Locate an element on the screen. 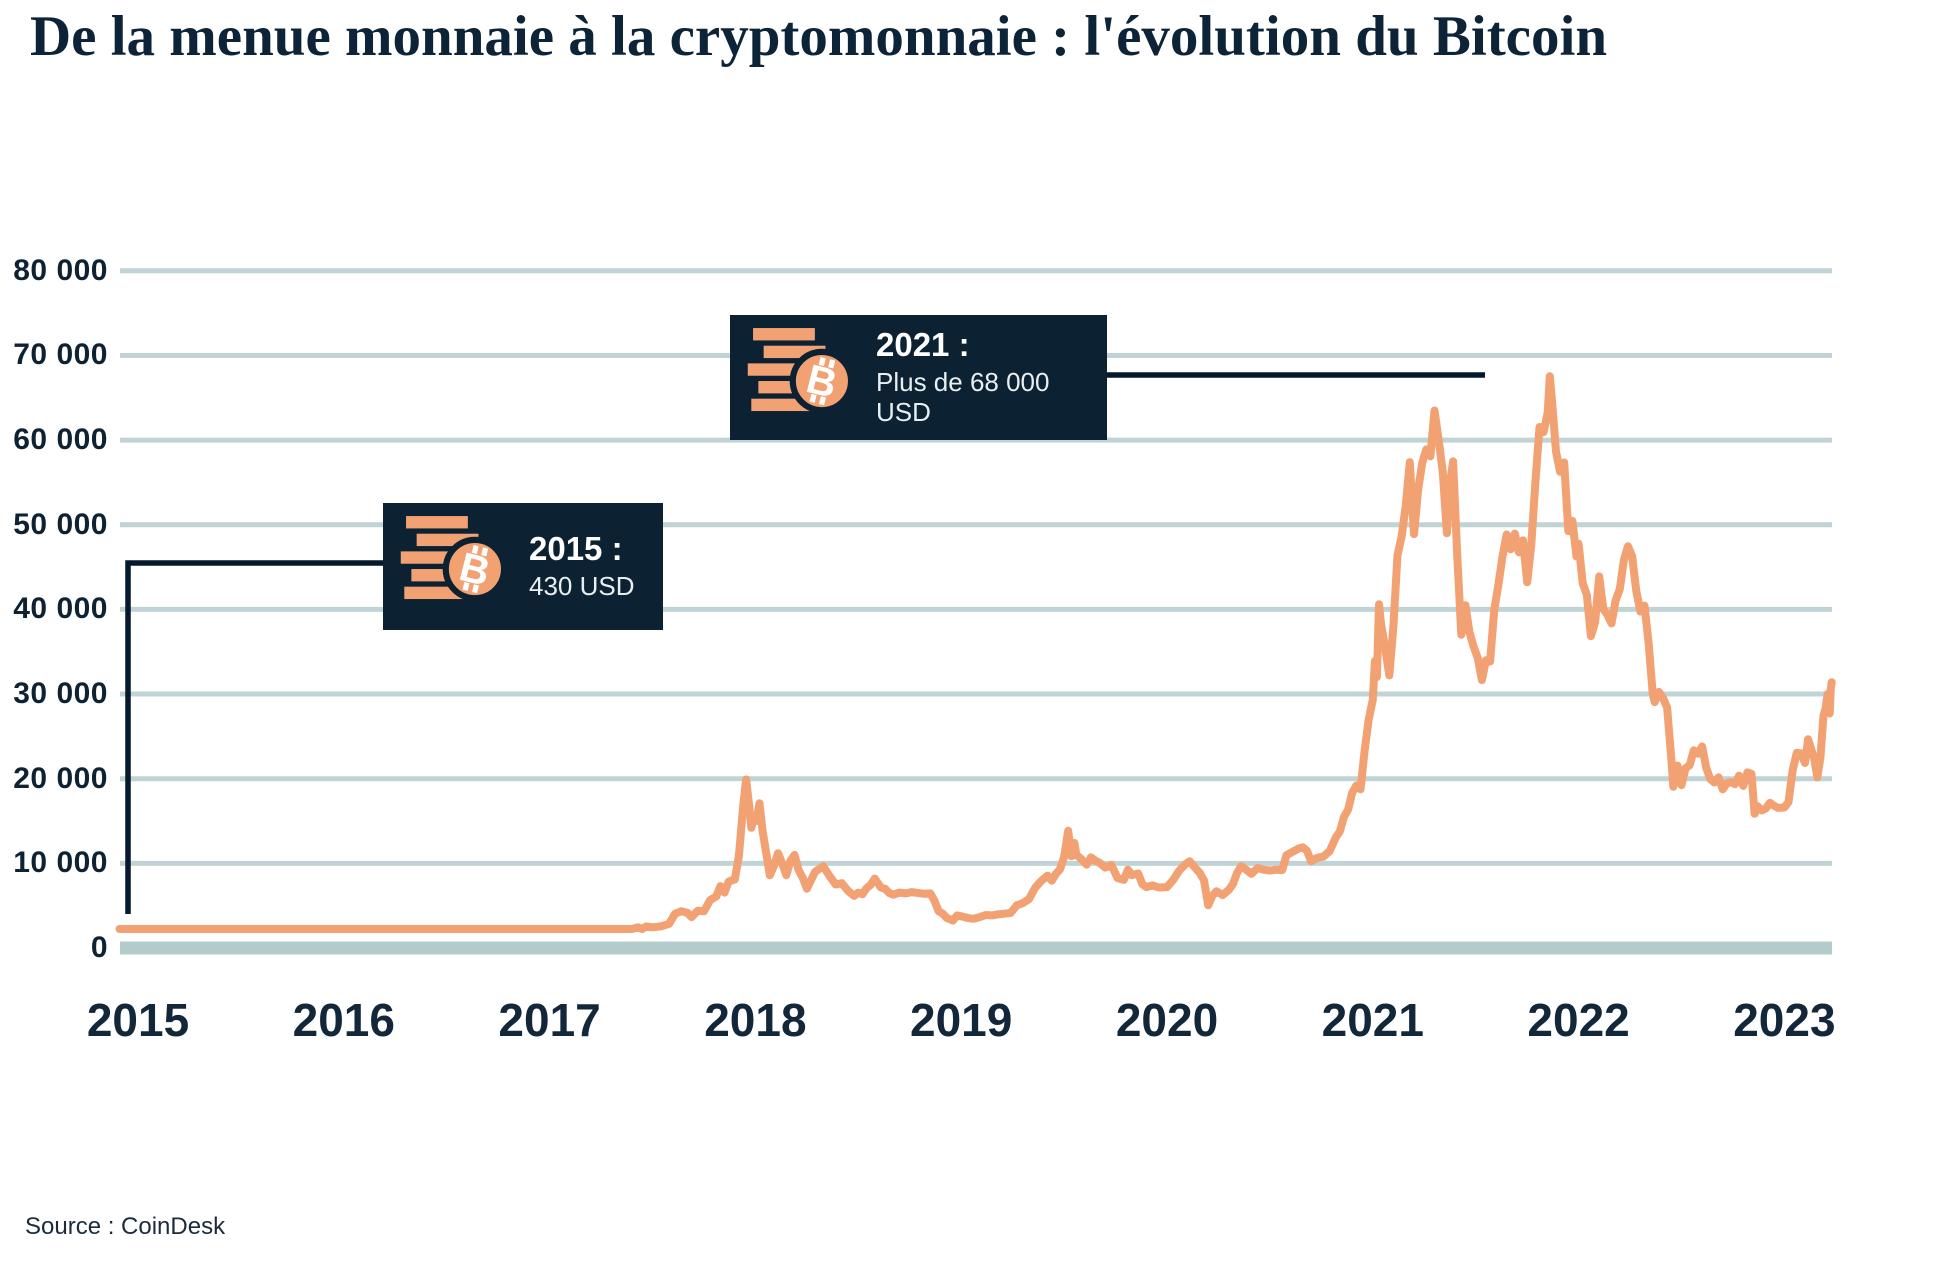 The width and height of the screenshot is (1940, 1271). annotation-2015-year: 2015 : is located at coordinates (576, 548).